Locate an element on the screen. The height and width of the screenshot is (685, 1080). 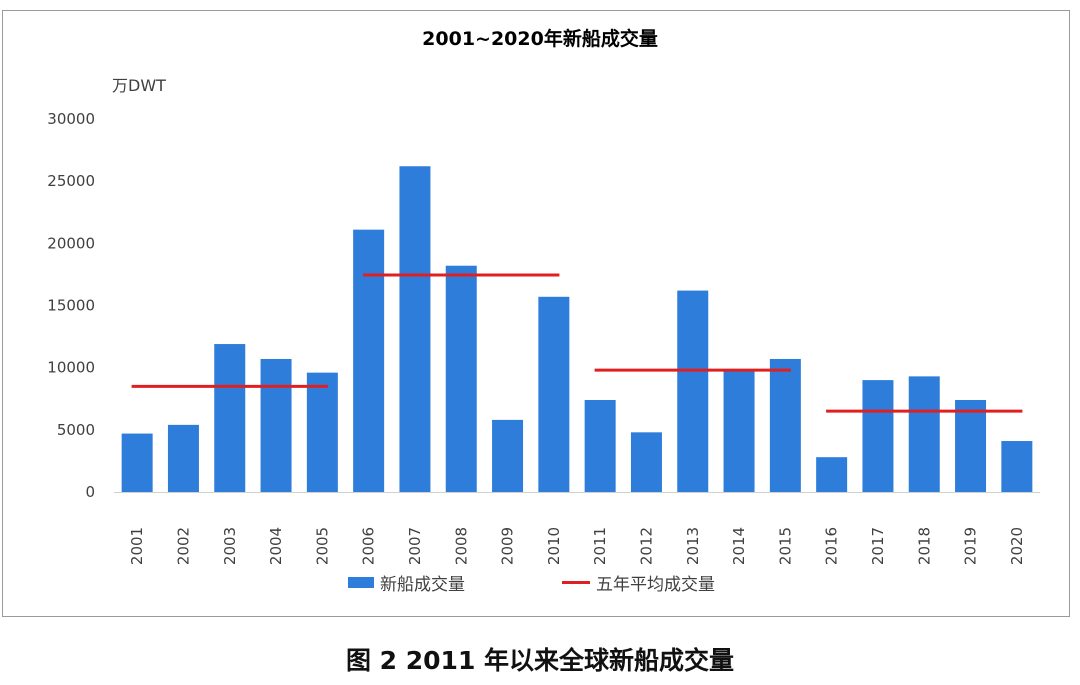
x-tick-label: 2011 is located at coordinates (600, 546).